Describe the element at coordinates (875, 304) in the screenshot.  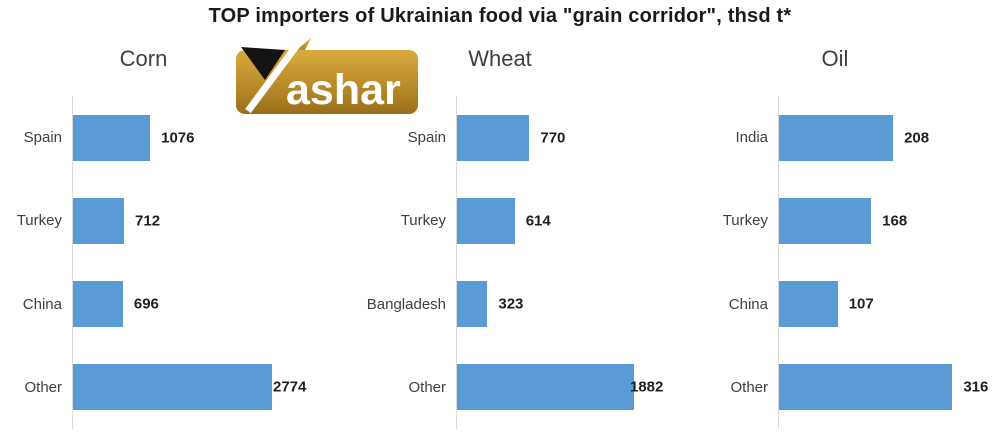
I see `bar-row: 107` at that location.